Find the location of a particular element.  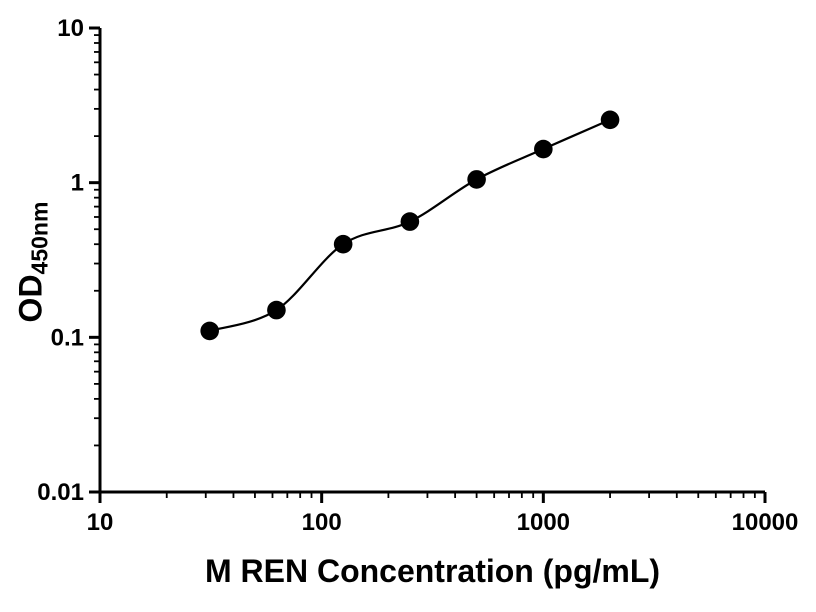

x-tick-label: 10 is located at coordinates (100, 522).